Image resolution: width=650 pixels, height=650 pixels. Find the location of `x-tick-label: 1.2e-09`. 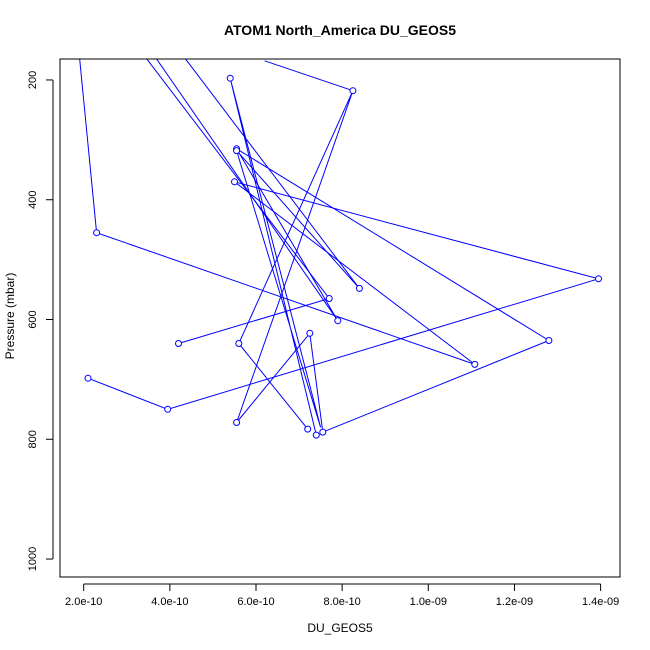

x-tick-label: 1.2e-09 is located at coordinates (514, 602).